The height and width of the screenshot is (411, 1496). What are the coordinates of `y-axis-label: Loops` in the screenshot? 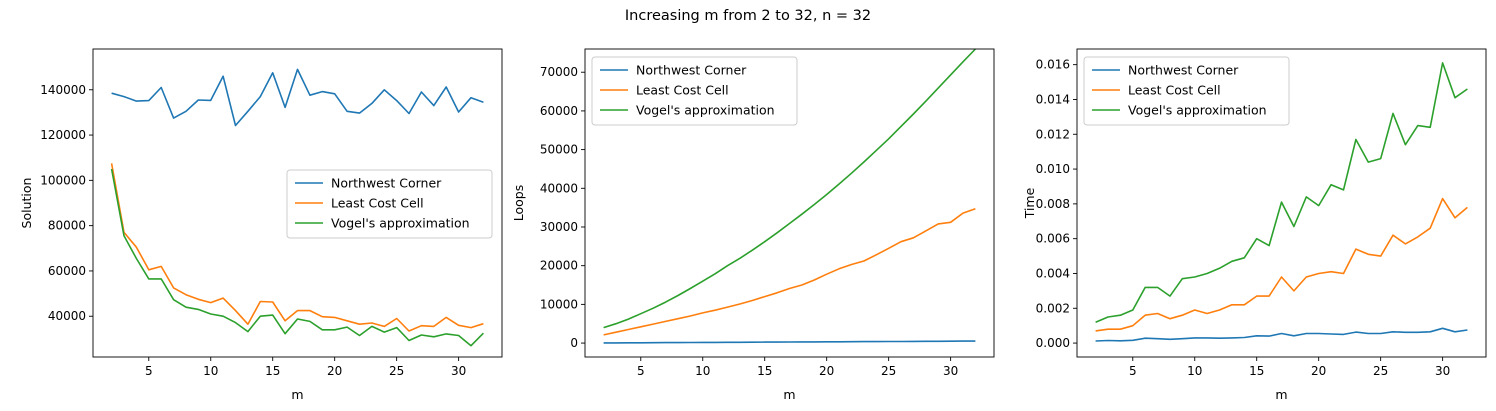 It's located at (518, 203).